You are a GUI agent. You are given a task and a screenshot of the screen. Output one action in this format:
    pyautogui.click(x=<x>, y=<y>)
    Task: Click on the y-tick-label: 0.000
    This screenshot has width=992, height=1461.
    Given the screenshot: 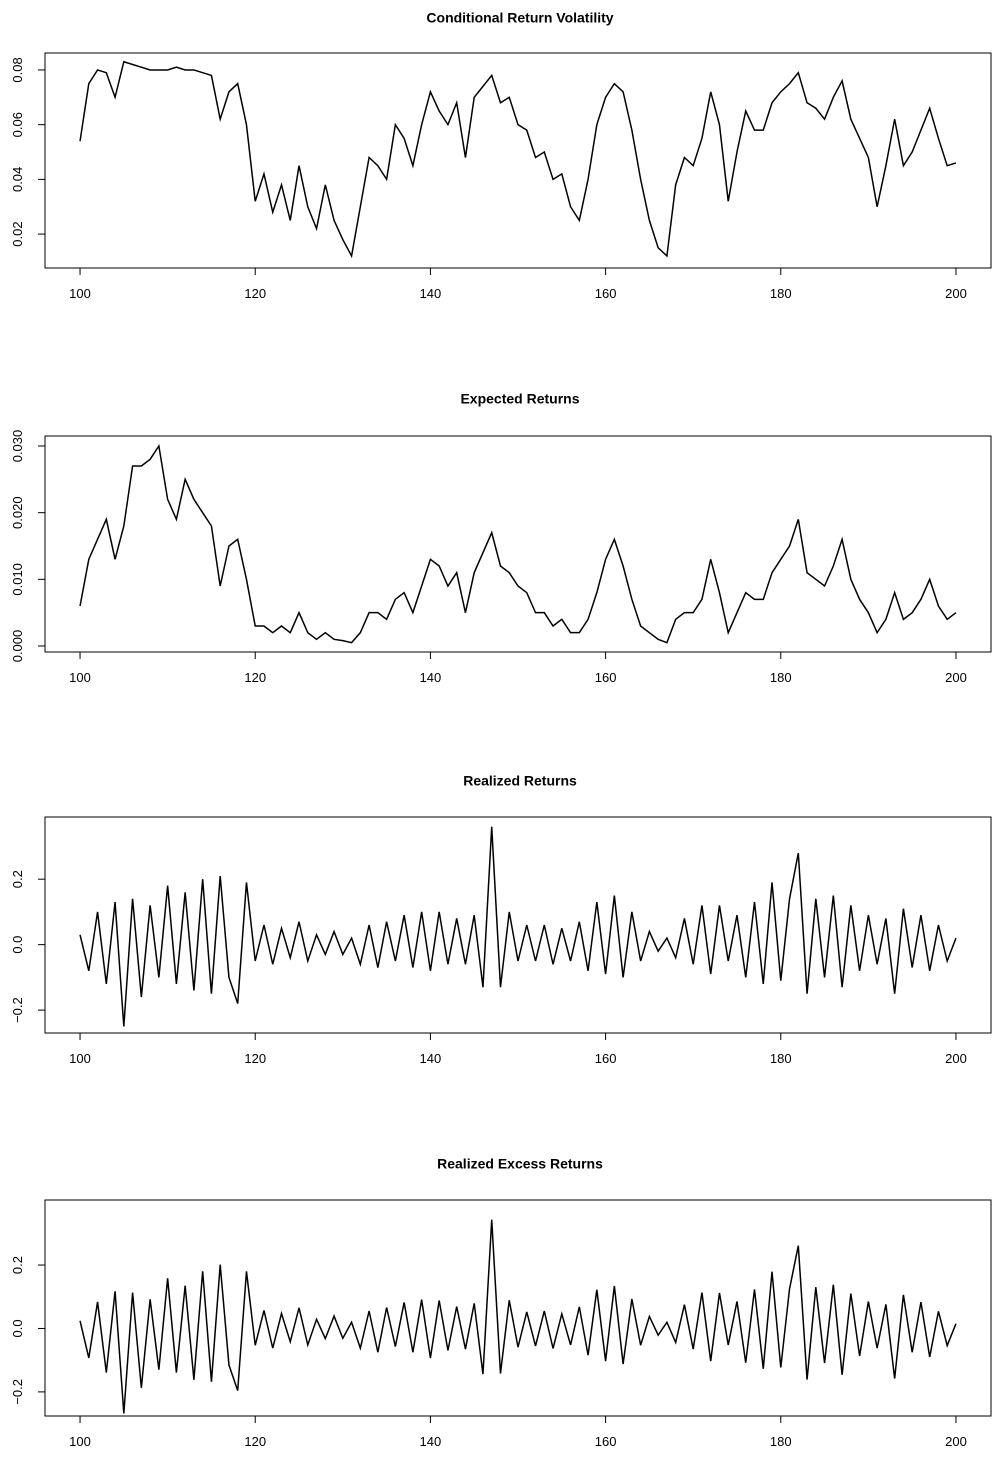 What is the action you would take?
    pyautogui.click(x=17, y=646)
    